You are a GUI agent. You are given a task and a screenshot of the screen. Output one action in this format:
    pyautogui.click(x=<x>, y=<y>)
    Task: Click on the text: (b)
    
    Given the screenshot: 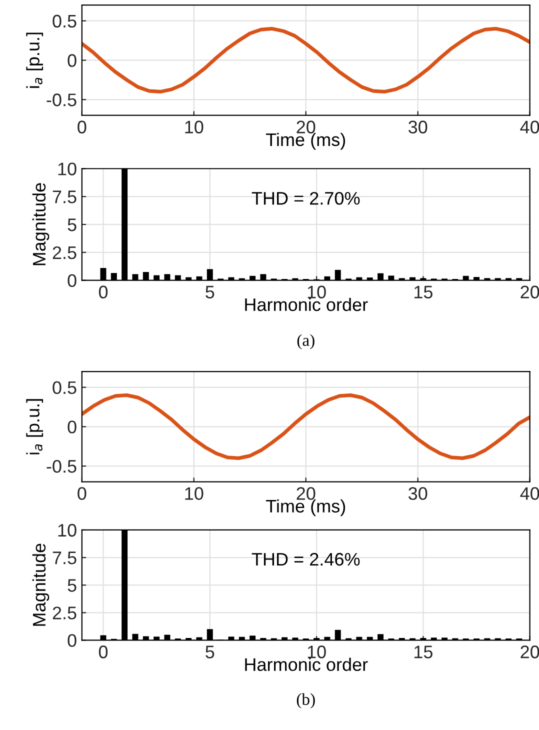 What is the action you would take?
    pyautogui.click(x=305, y=700)
    